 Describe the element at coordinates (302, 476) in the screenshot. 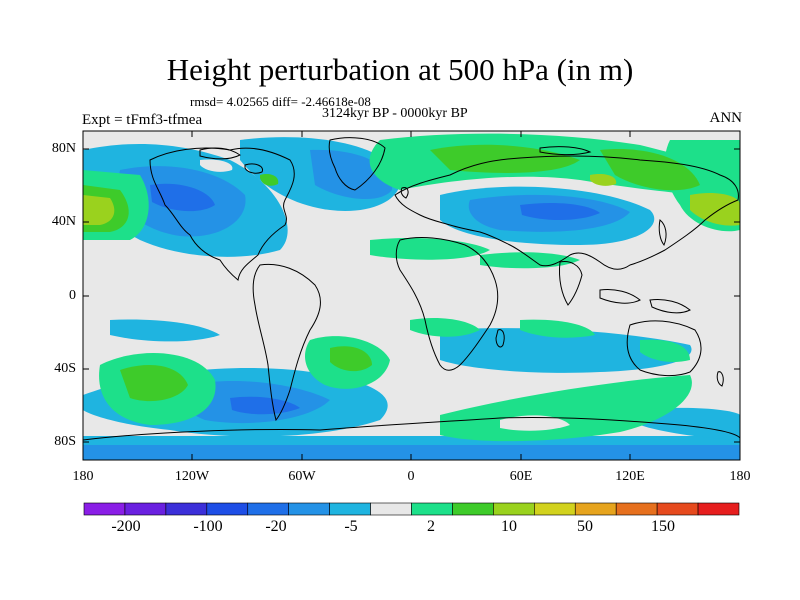

I see `lon-label-60w: 60W` at that location.